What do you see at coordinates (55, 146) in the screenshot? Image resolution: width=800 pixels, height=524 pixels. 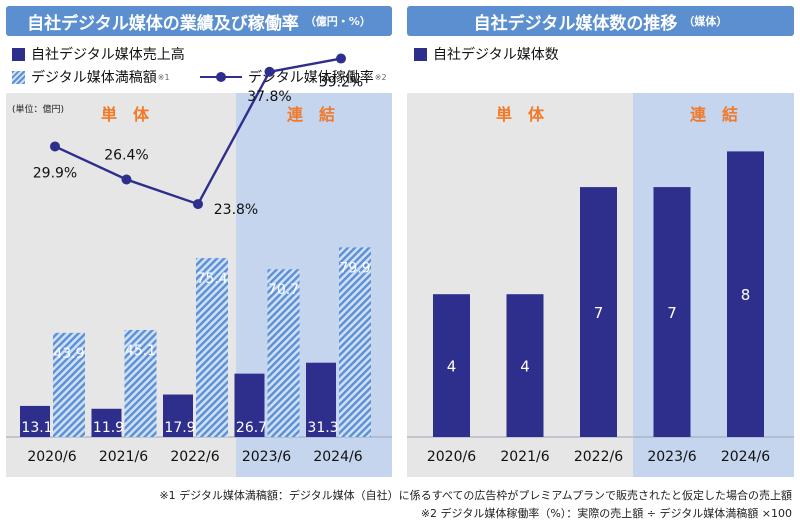 I see `rate-point-2020/6` at bounding box center [55, 146].